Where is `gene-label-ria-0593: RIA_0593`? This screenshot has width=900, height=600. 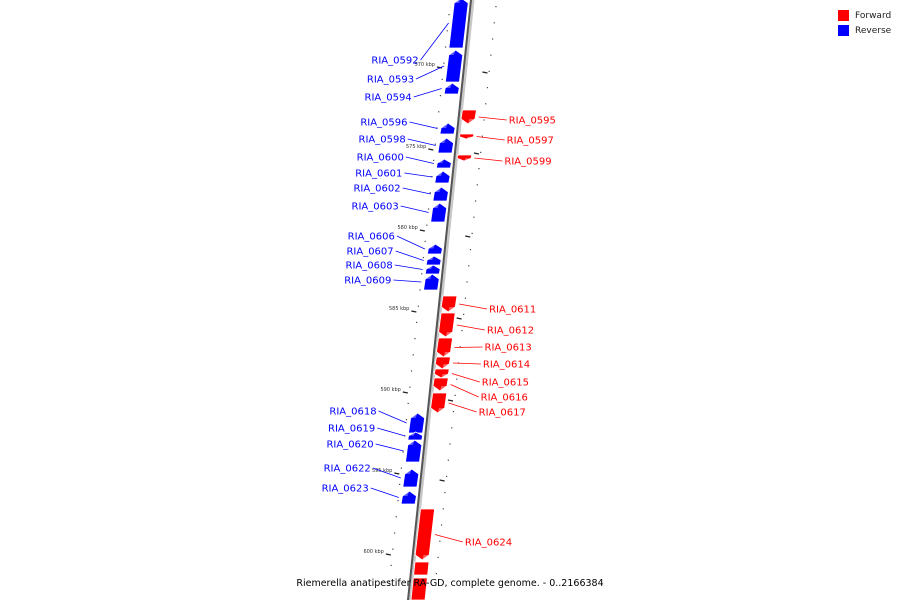 gene-label-ria-0593: RIA_0593 is located at coordinates (390, 80).